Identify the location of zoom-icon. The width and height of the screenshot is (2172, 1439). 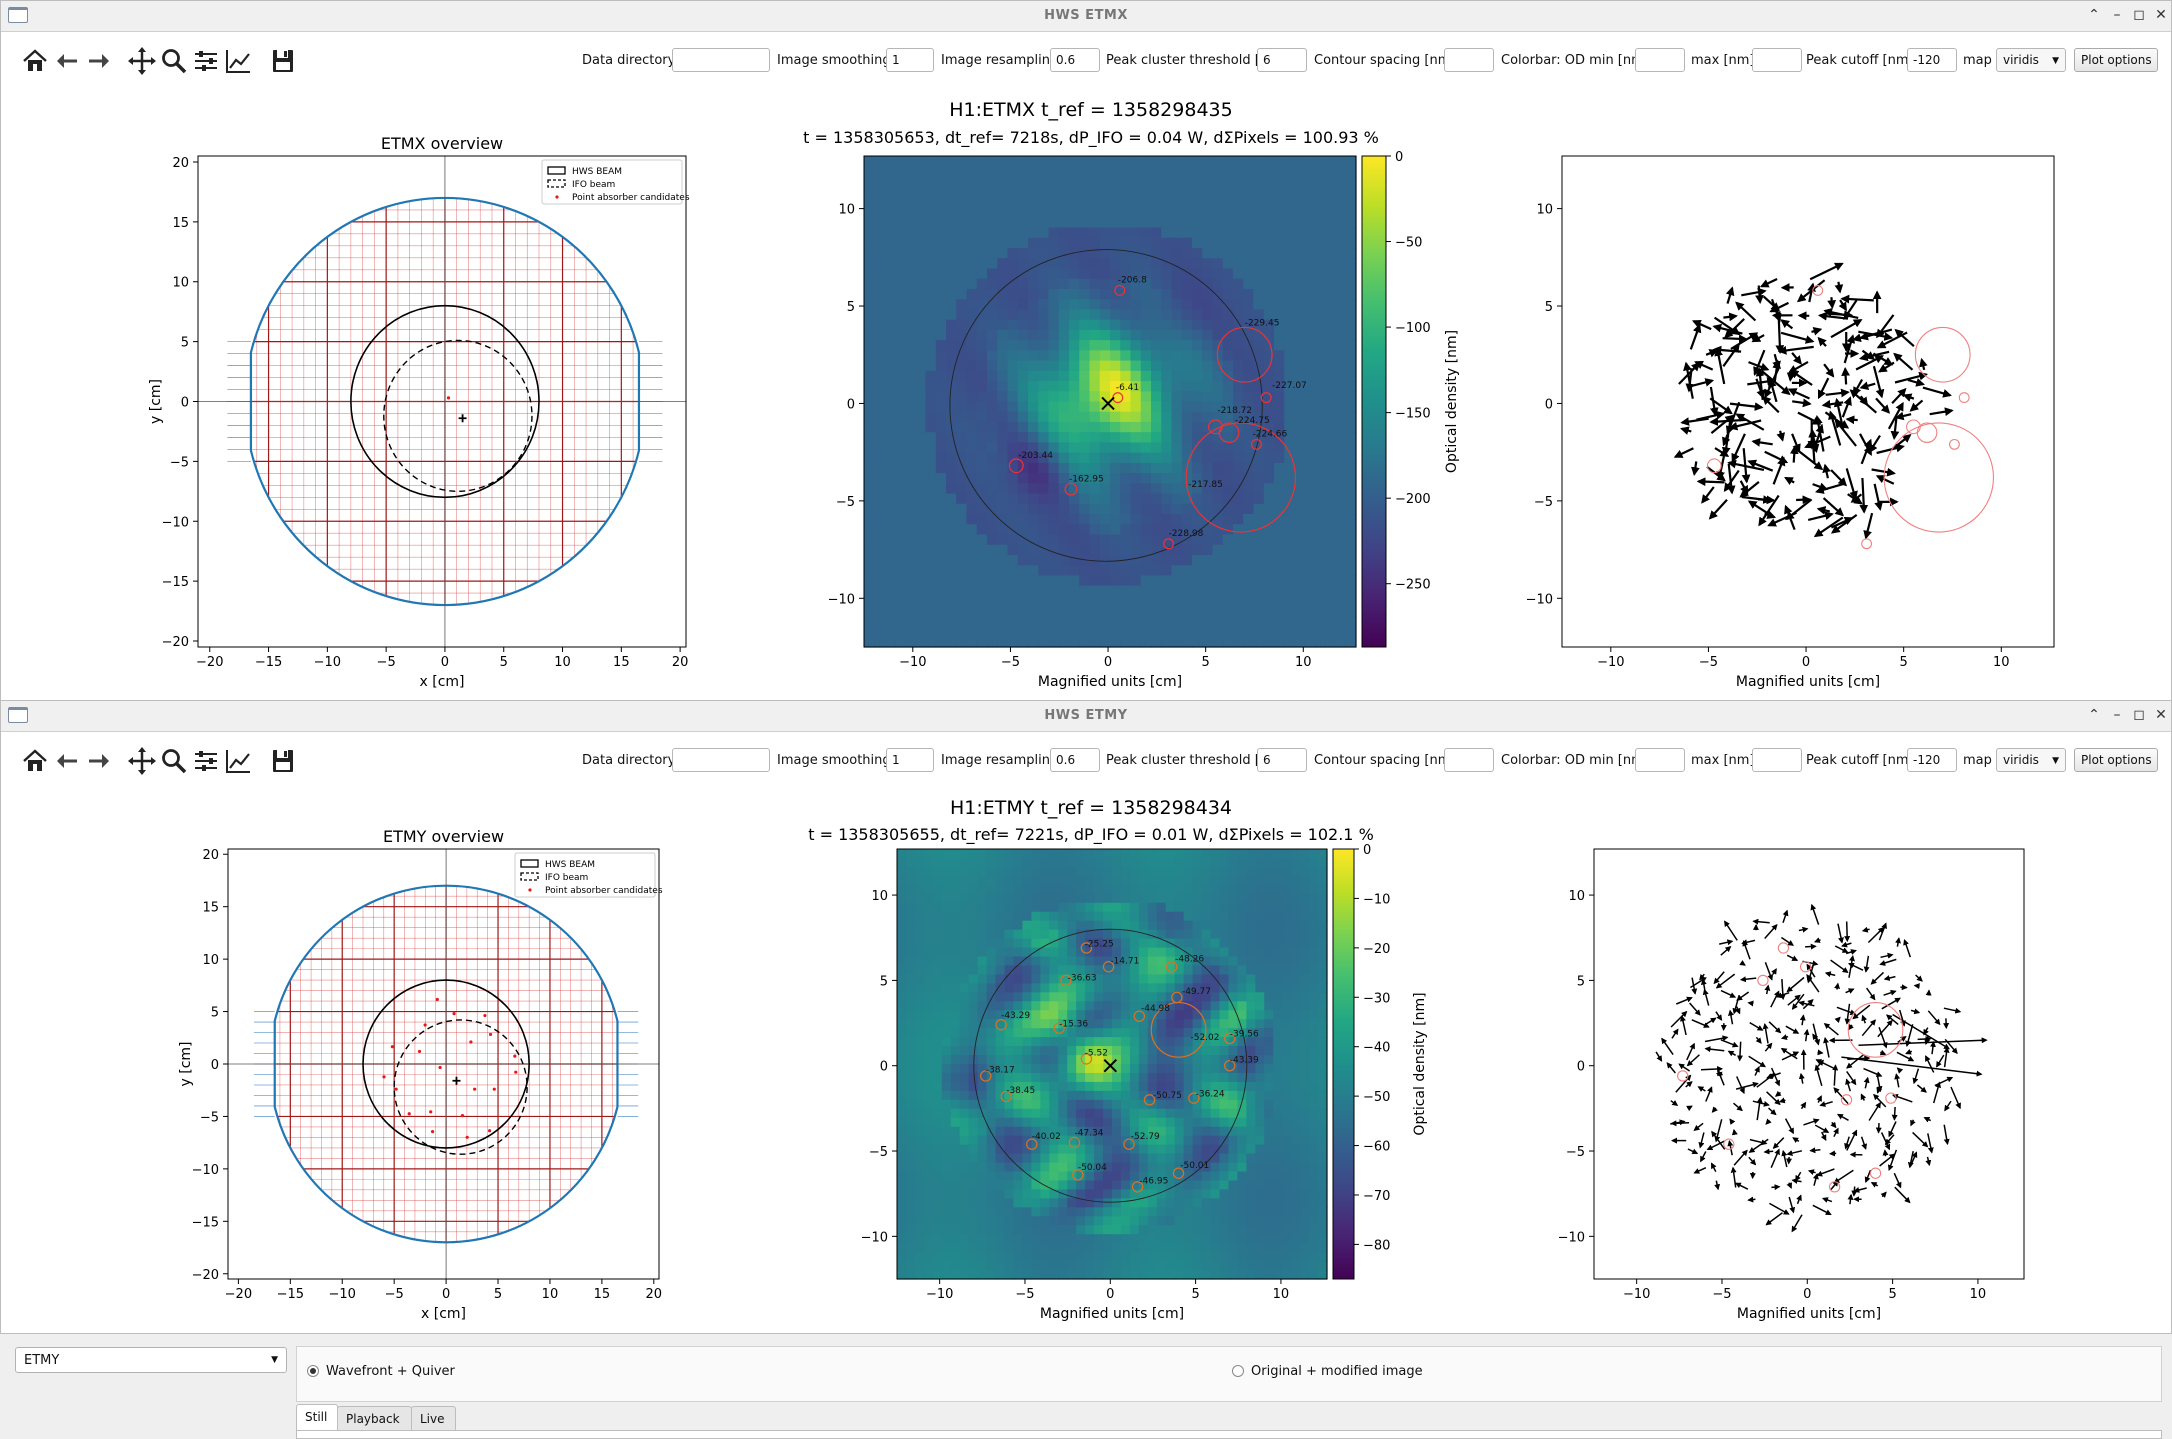
(174, 61).